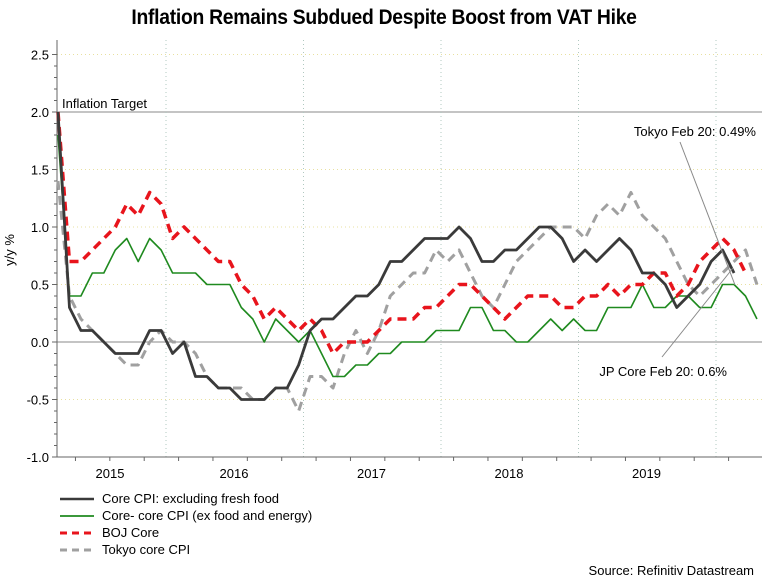  I want to click on legend-label: Core CPI: excluding fresh food, so click(191, 498).